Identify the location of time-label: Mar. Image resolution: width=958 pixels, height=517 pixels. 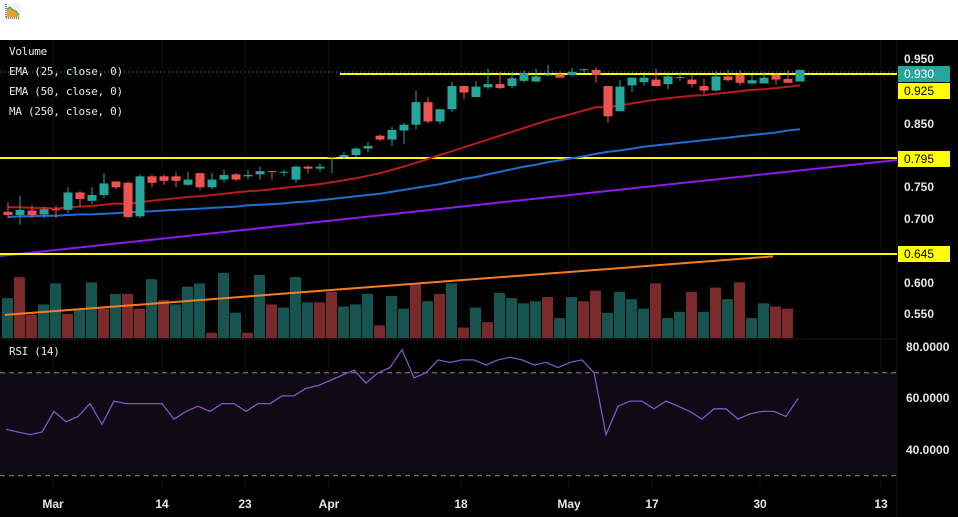
(53, 504).